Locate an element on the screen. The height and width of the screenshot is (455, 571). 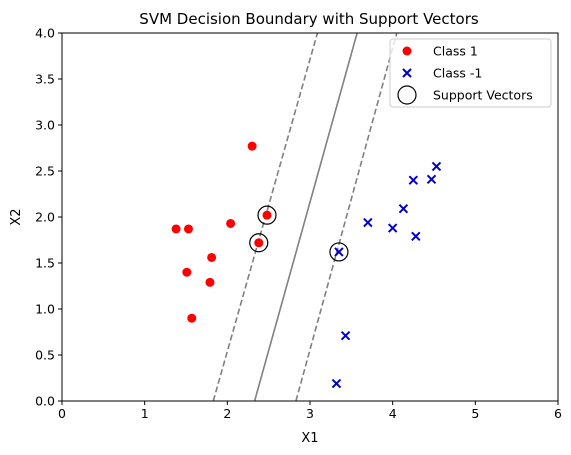
x-tick-label: 2 is located at coordinates (227, 413).